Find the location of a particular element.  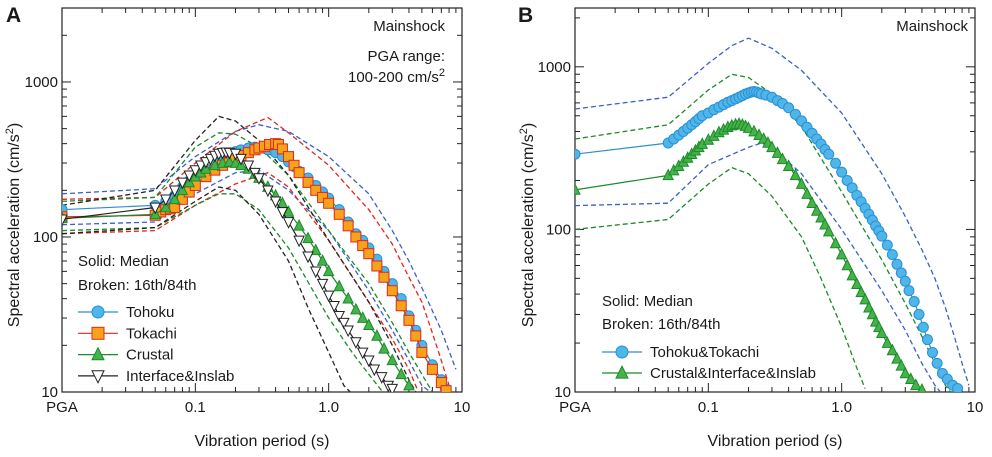

panel-b-x-tick-label: 0.1 is located at coordinates (708, 407).